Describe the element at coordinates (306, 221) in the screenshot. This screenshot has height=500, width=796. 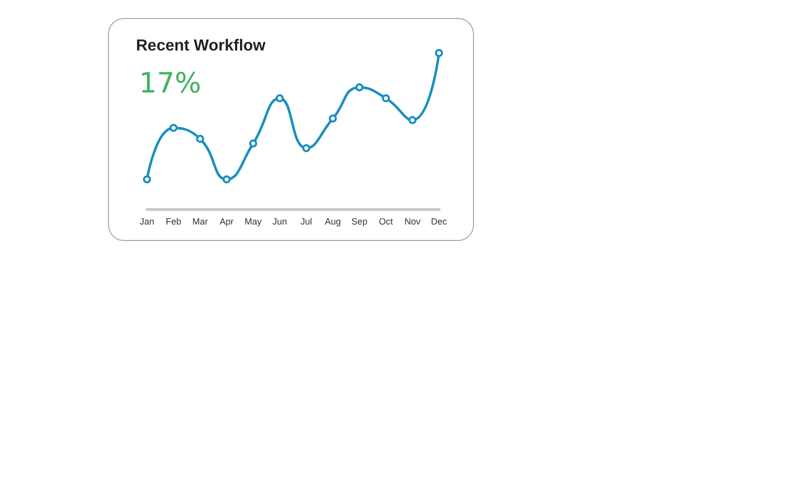
I see `x-tick-label: Jul` at that location.